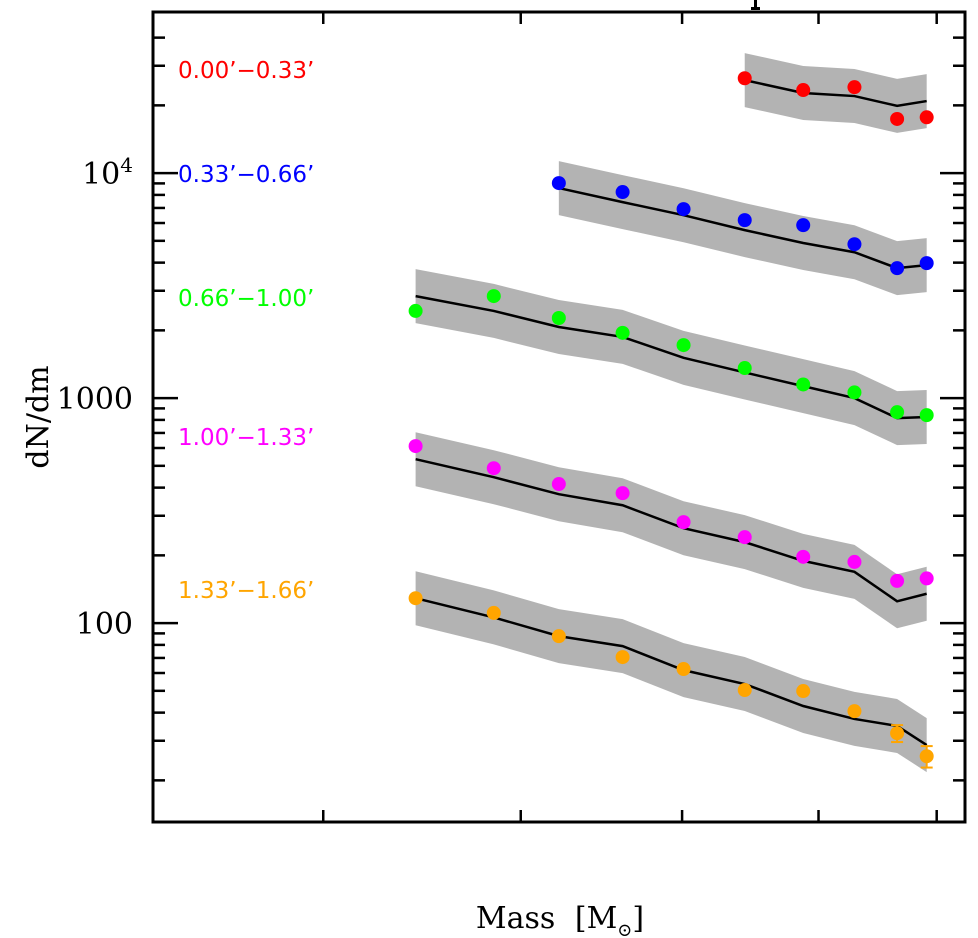 This screenshot has height=938, width=978. I want to click on y-tick-label: 1000, so click(95, 399).